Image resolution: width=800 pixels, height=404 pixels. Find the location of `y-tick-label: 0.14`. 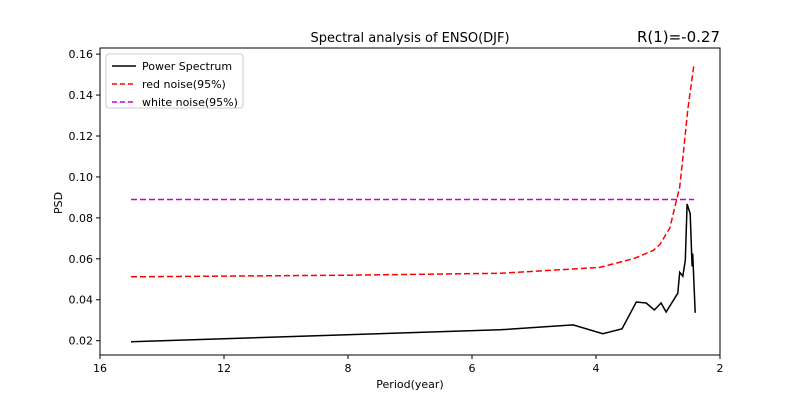

y-tick-label: 0.14 is located at coordinates (81, 95).